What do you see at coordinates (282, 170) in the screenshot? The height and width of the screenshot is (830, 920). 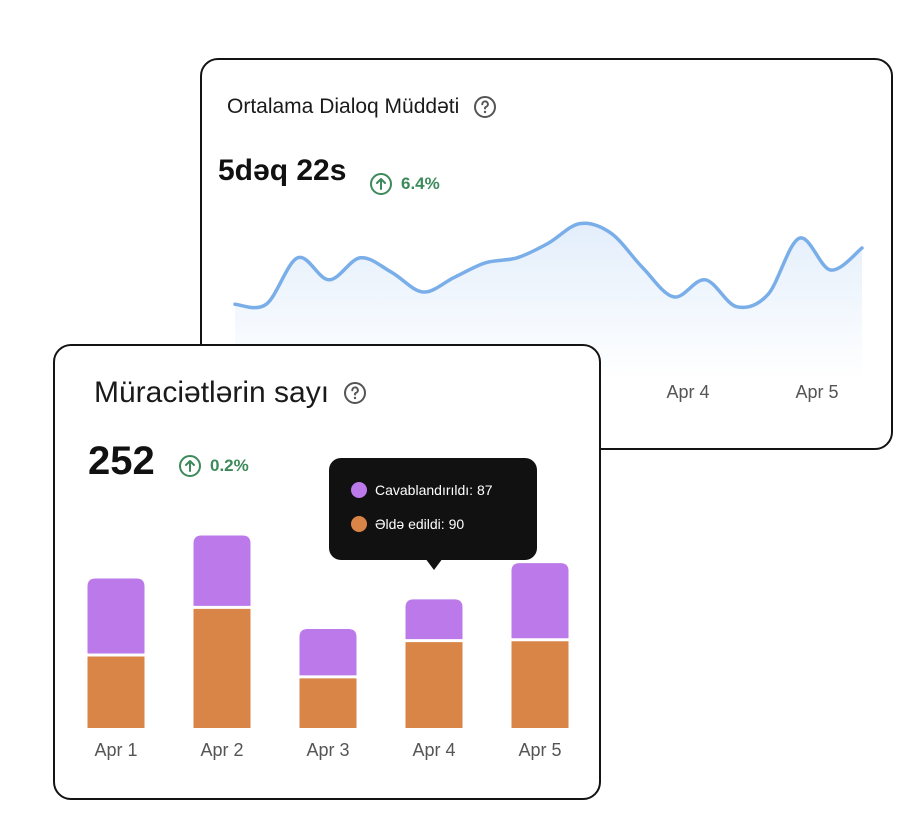 I see `avg-dialog-duration-value: 5dəq 22s` at bounding box center [282, 170].